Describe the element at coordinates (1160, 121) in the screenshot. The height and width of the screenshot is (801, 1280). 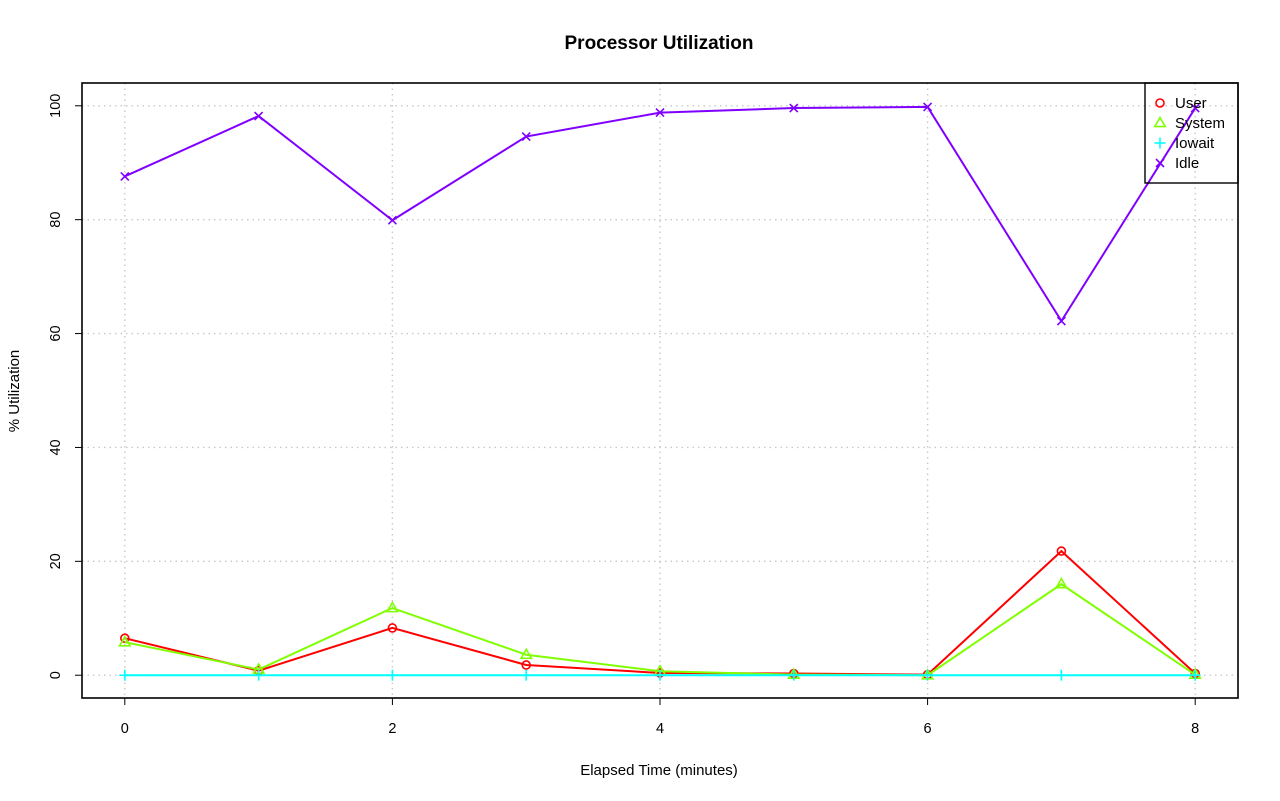
I see `legend-marker-system` at that location.